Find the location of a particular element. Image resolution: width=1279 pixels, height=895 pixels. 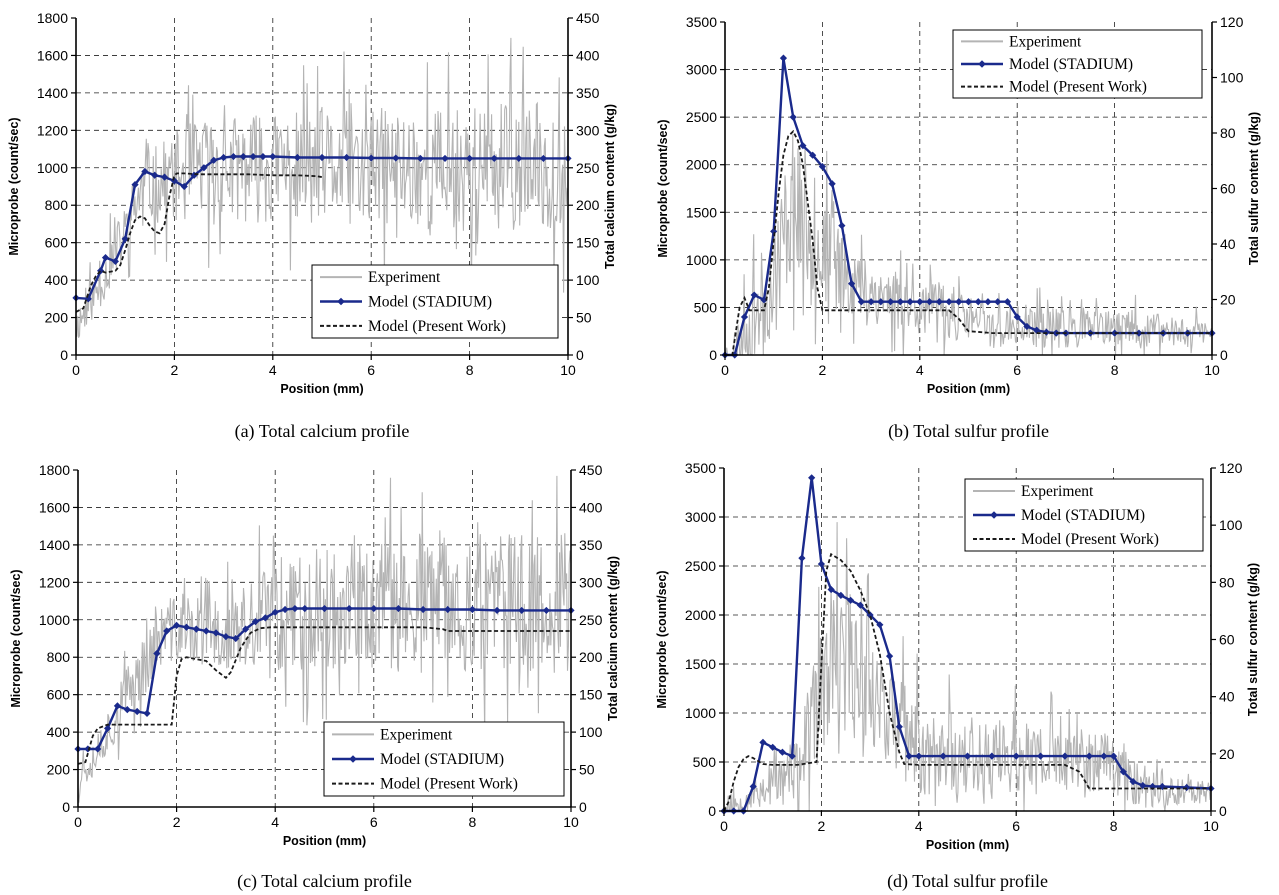

chart-a-y2tick-label: 300 is located at coordinates (588, 130).